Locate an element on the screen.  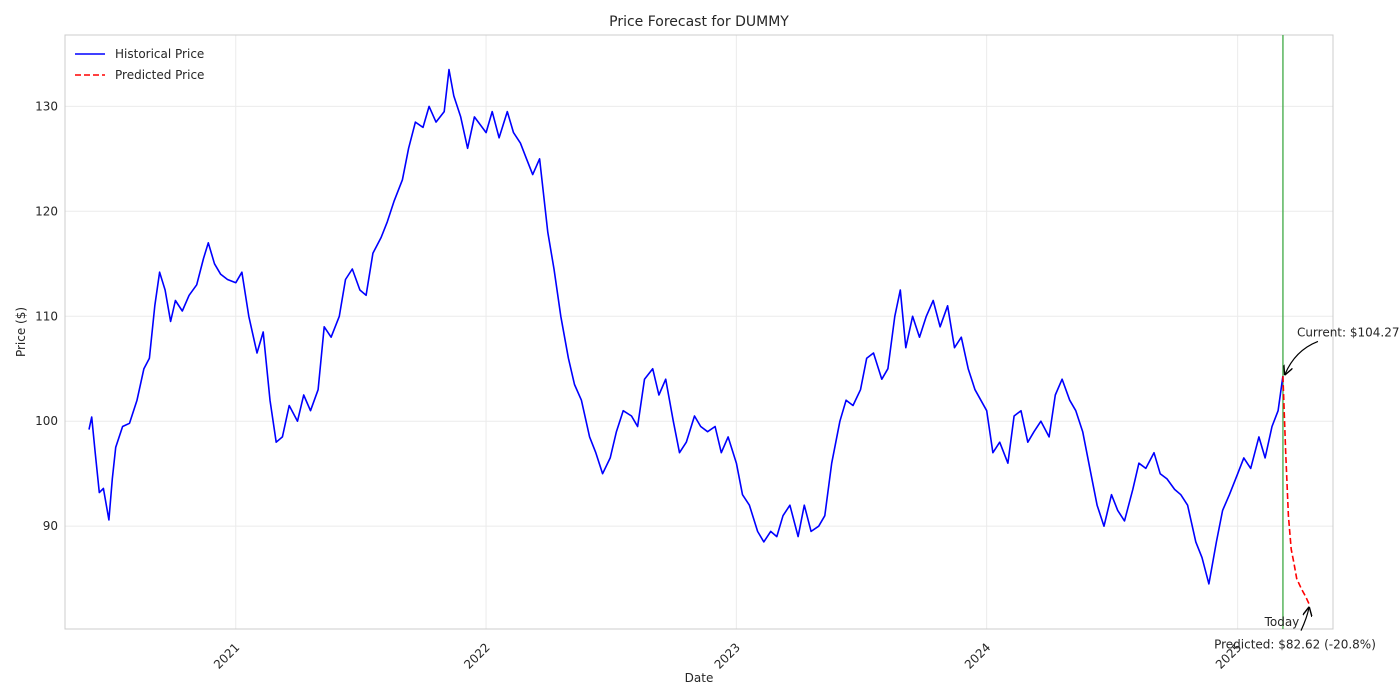
x-axis-ticks: 2021 2022 2023 2024 2025 is located at coordinates (727, 655).